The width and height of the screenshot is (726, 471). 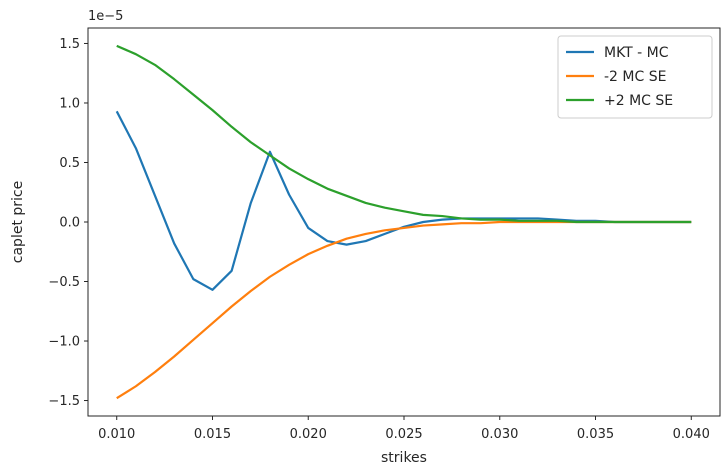 I want to click on y-axis-label: caplet price, so click(x=18, y=222).